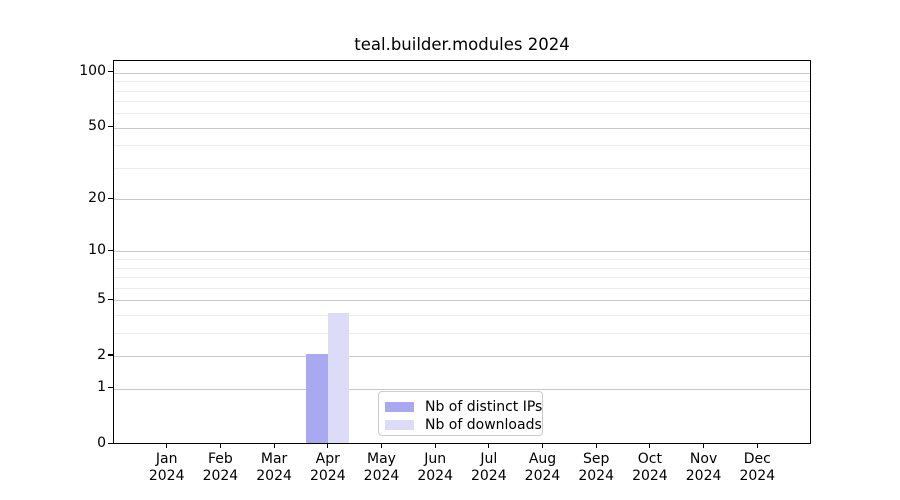  I want to click on month-label: Nov, so click(703, 459).